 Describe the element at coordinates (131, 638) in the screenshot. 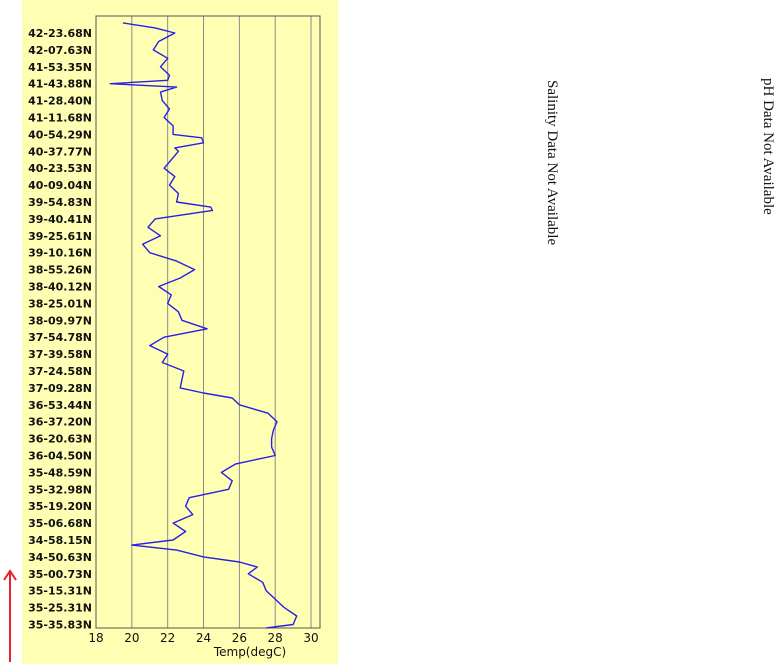

I see `x-tick-label: 20` at that location.